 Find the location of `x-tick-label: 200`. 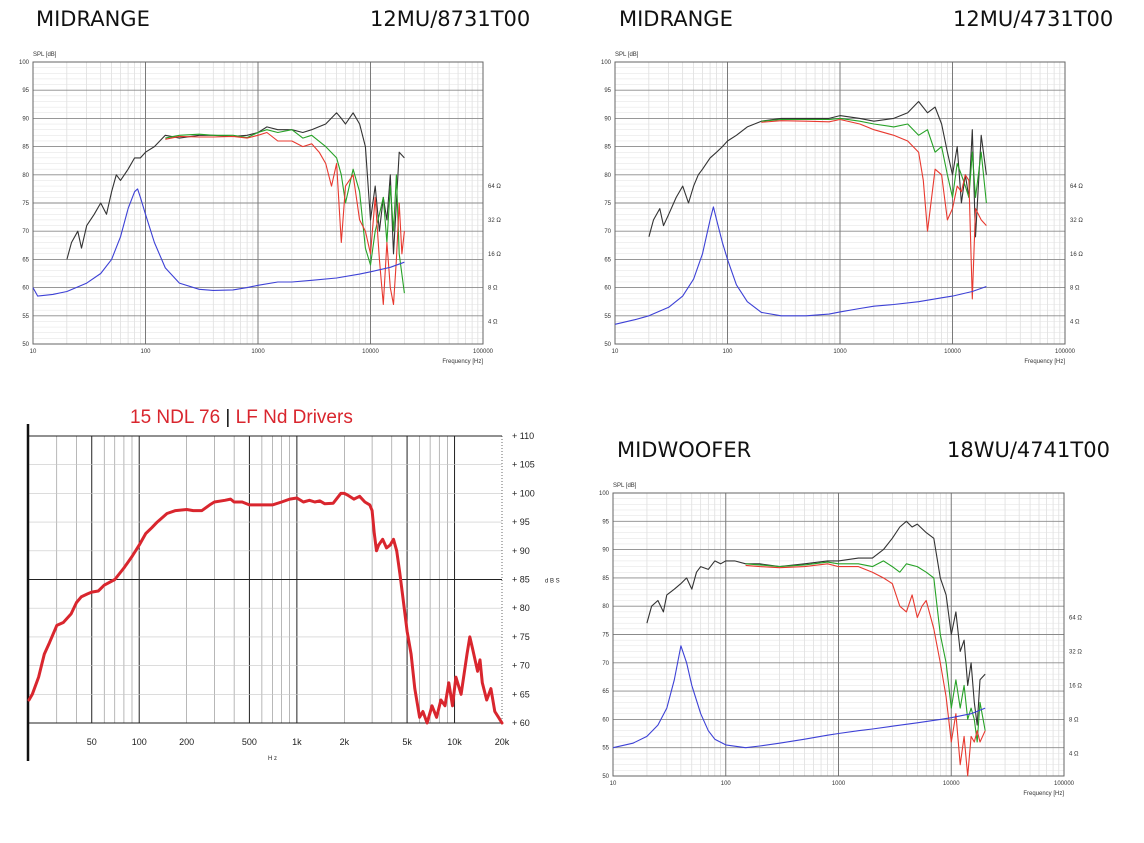

x-tick-label: 200 is located at coordinates (186, 742).